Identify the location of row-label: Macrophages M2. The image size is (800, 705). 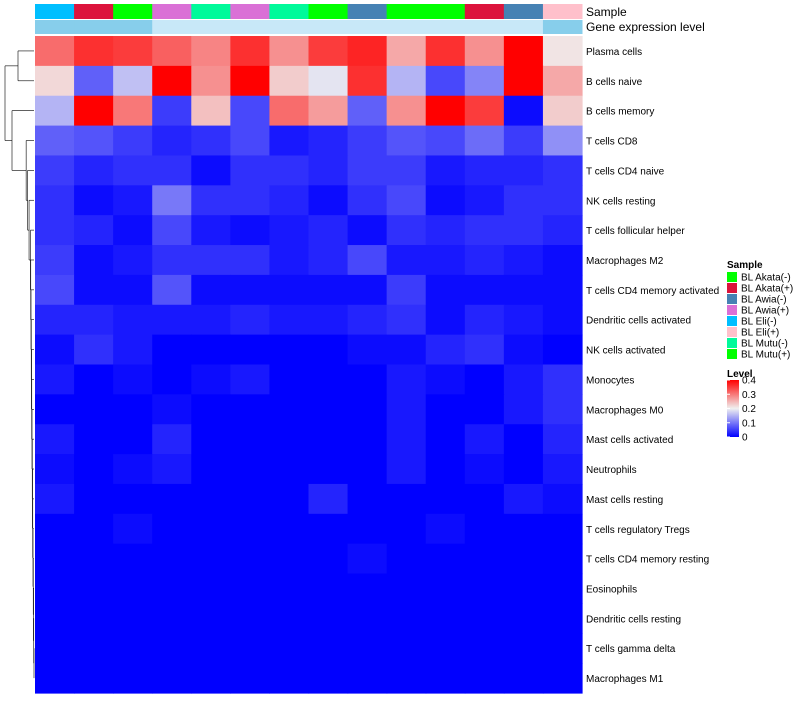
(625, 261).